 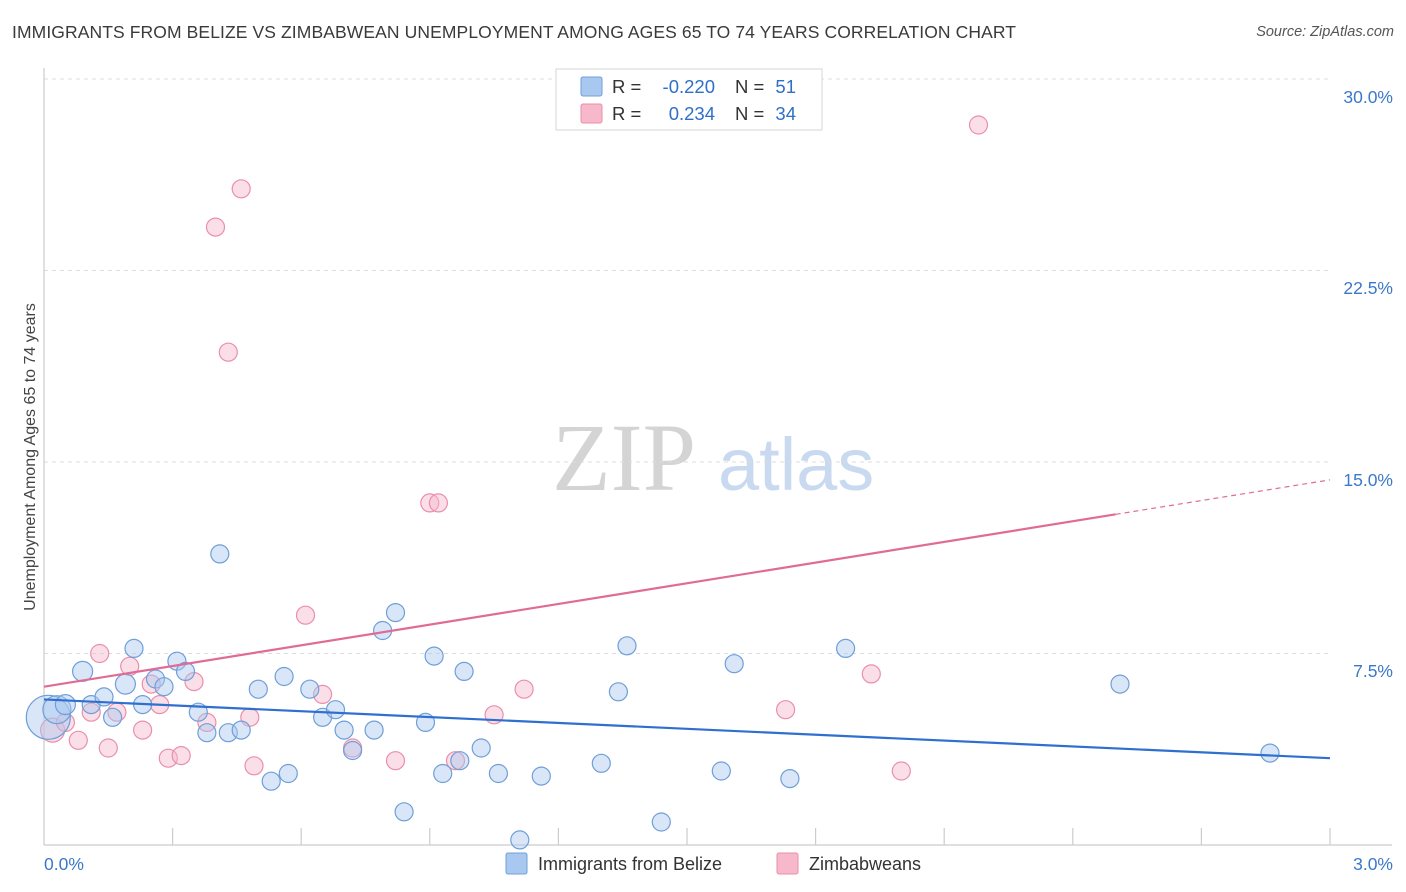 What do you see at coordinates (1368, 97) in the screenshot?
I see `y-tick-label-30: 30.0%` at bounding box center [1368, 97].